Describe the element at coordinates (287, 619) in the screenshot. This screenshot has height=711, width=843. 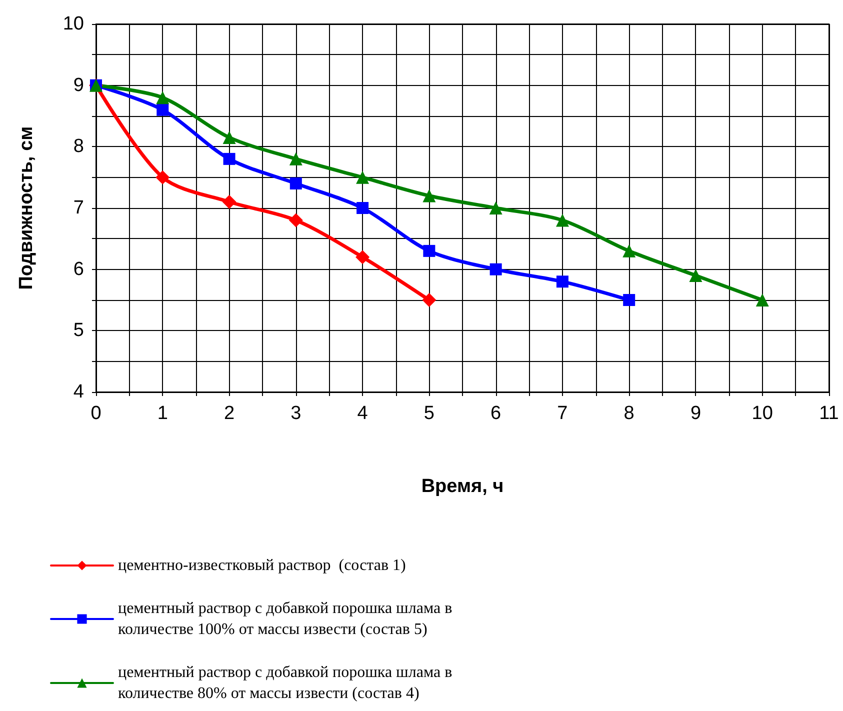
I see `legend-label: цементный раствор с добавкой порошка шлама в количестве 100% от массы извести (состав 5)` at that location.